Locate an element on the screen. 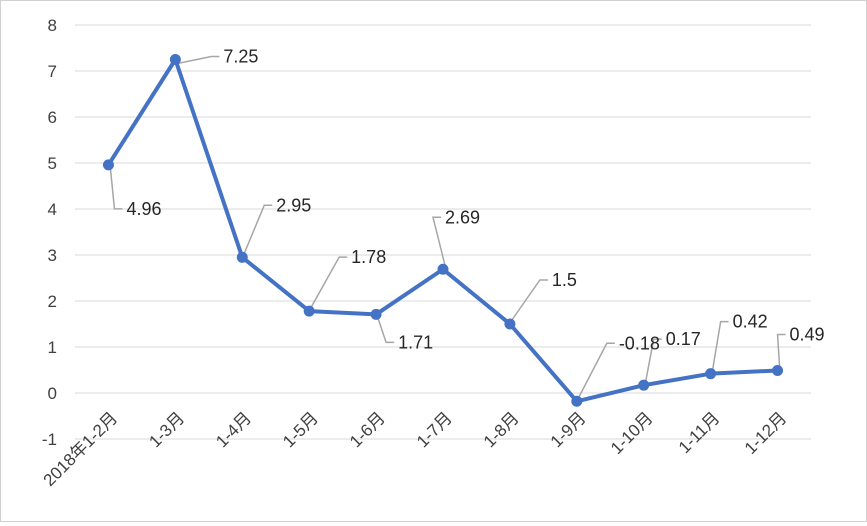 This screenshot has height=526, width=867. y-axis: -1 0 1 2 3 4 5 6 7 8 is located at coordinates (49, 232).